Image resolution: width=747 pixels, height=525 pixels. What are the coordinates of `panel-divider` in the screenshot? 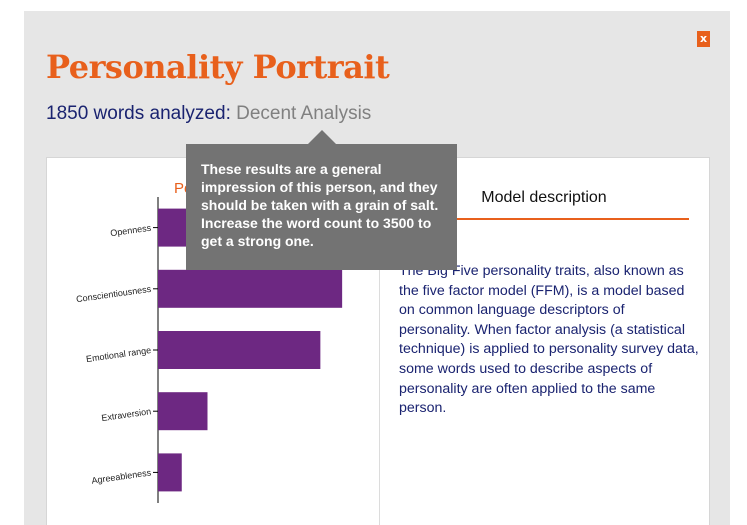 It's located at (379, 341).